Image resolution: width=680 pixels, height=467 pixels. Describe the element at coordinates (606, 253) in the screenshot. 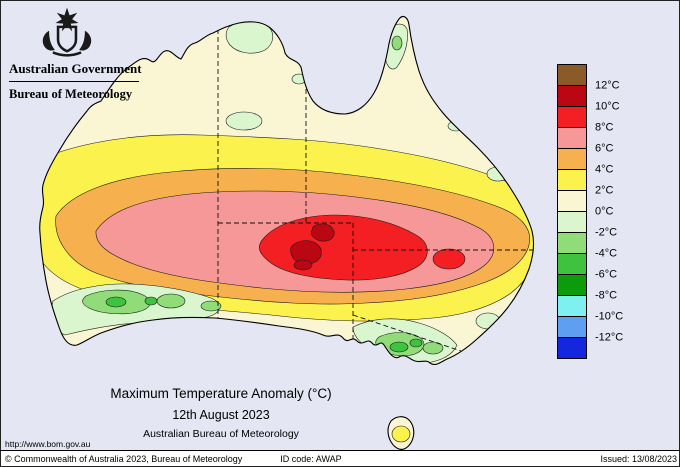

I see `legend-label: -4°C` at that location.